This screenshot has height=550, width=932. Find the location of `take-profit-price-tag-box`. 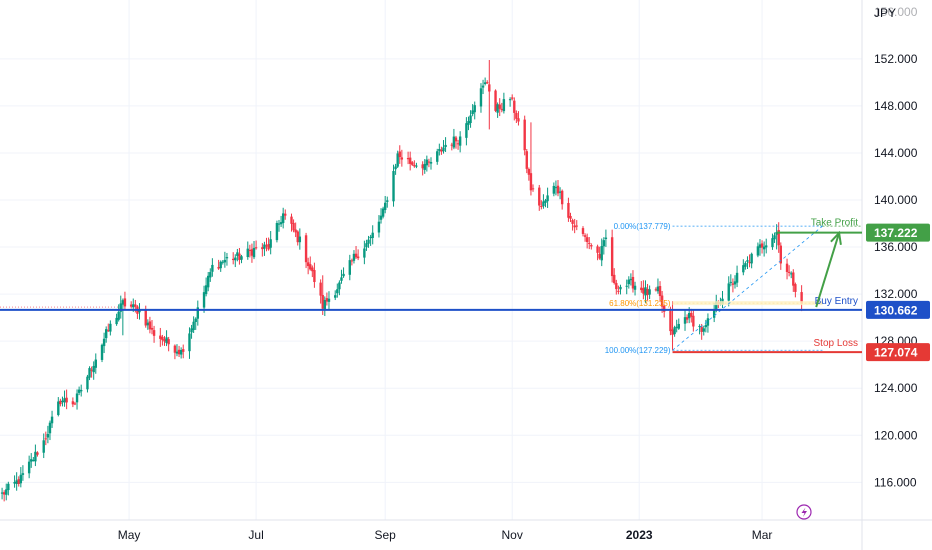

take-profit-price-tag-box is located at coordinates (898, 232).